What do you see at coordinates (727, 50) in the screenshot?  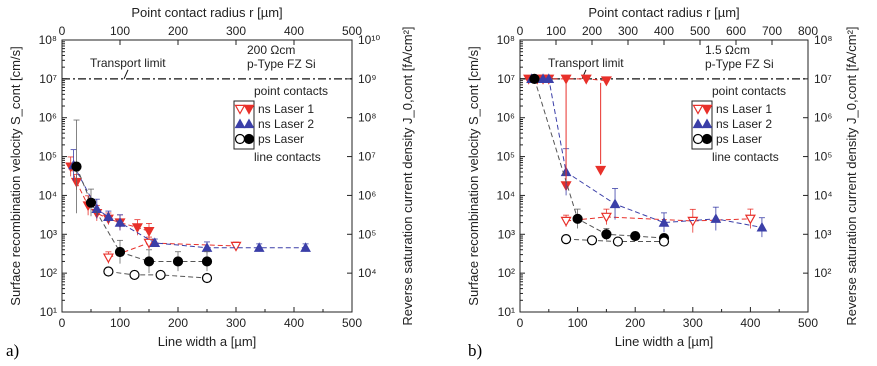 I see `sample-annotation: 1.5 Ωcm` at bounding box center [727, 50].